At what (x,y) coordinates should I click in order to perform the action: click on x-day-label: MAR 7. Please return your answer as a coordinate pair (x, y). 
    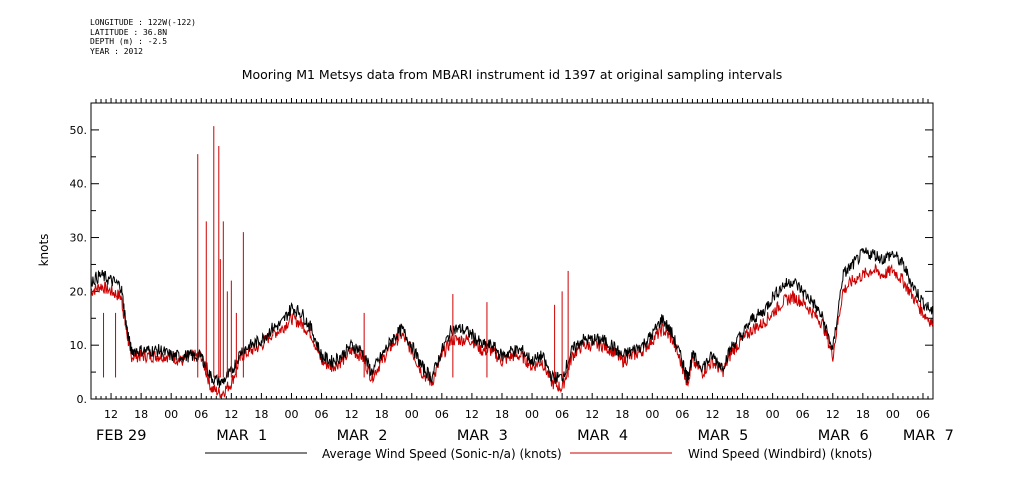
    Looking at the image, I should click on (928, 436).